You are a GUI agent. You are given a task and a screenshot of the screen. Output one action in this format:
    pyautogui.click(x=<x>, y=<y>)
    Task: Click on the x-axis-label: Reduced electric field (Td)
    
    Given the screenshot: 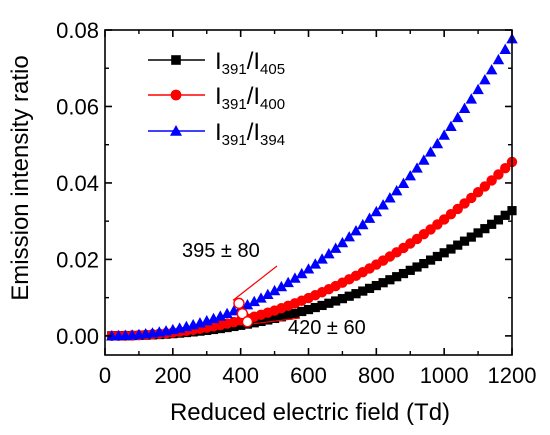 What is the action you would take?
    pyautogui.click(x=310, y=412)
    